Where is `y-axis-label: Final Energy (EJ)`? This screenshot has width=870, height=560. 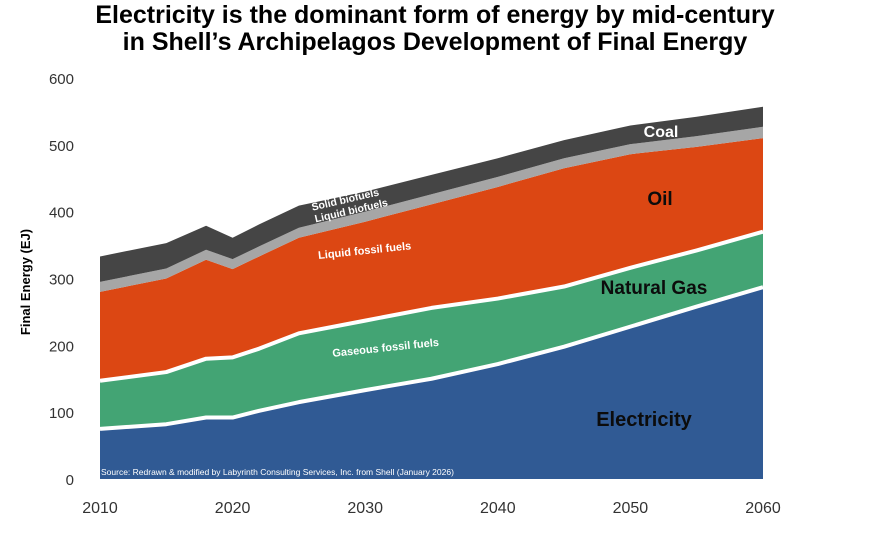
y-axis-label: Final Energy (EJ) is located at coordinates (25, 282).